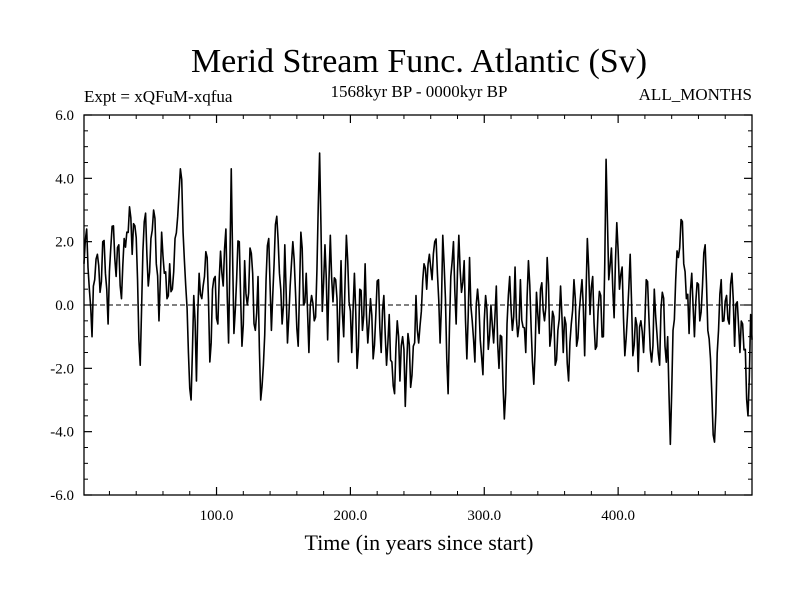 The height and width of the screenshot is (600, 800). I want to click on time-range-label: 1568kyr BP - 0000kyr BP, so click(419, 91).